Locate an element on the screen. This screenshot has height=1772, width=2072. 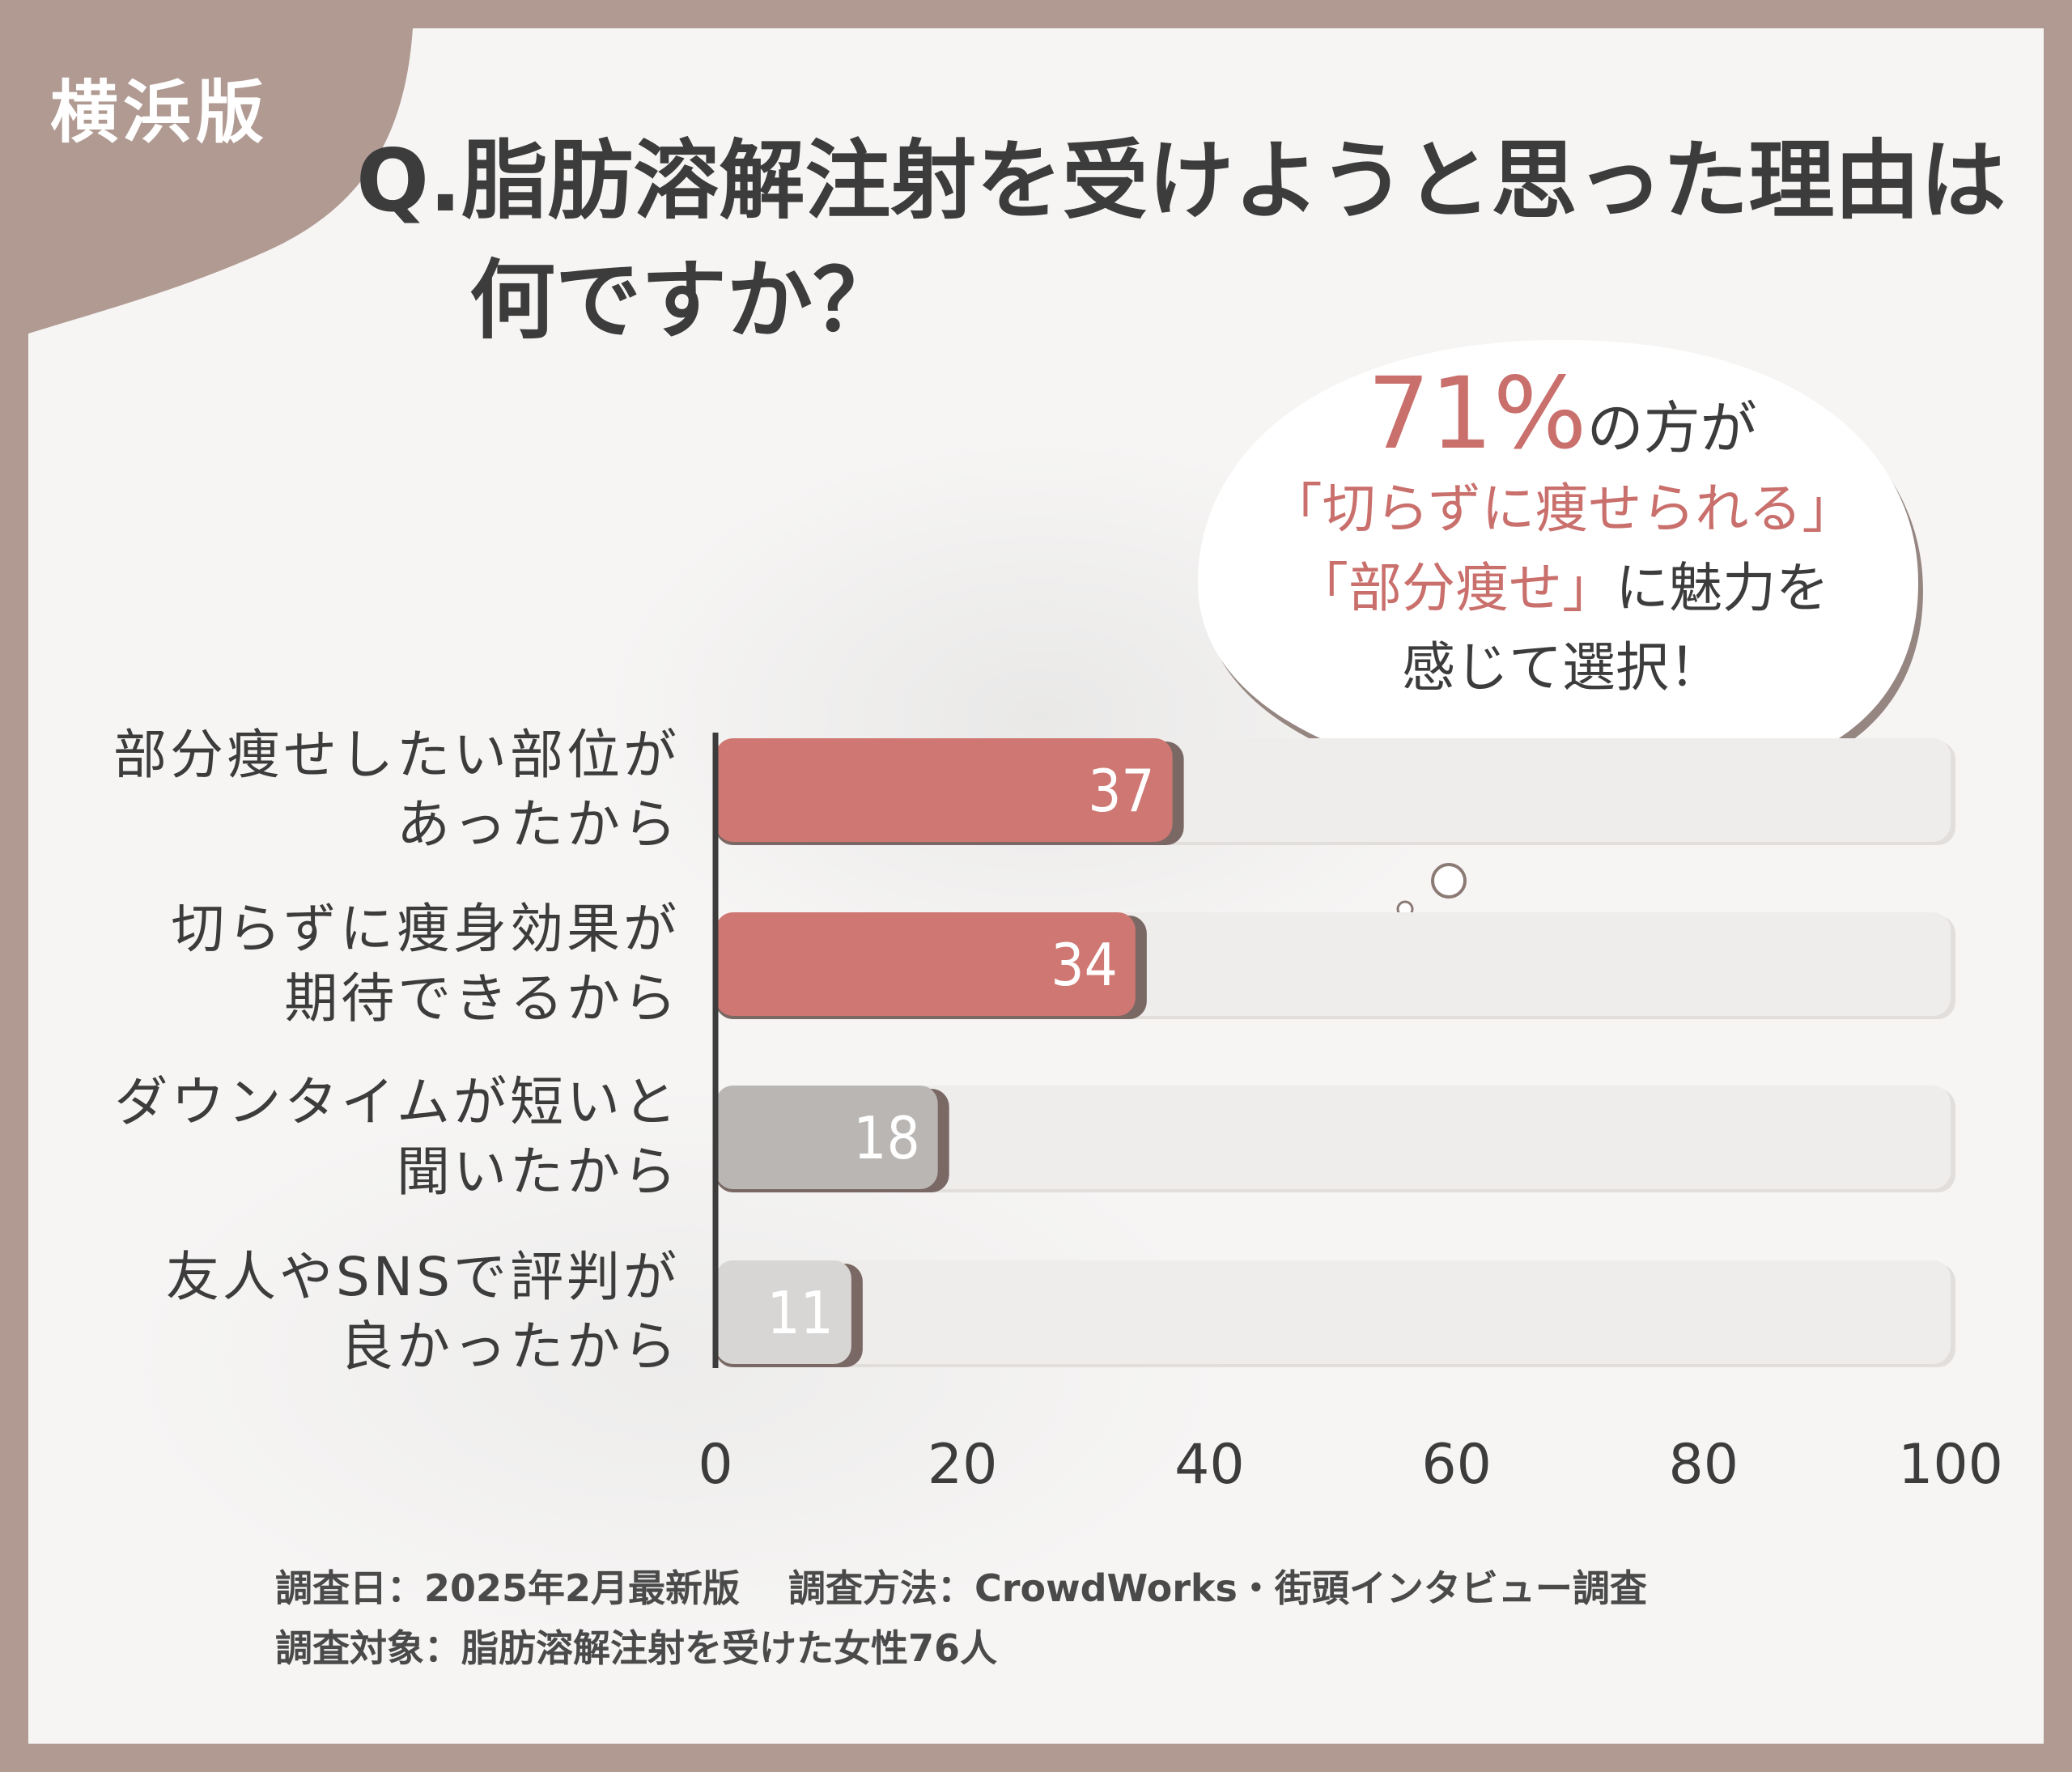
category-label-line: 良かったから is located at coordinates (510, 1347).